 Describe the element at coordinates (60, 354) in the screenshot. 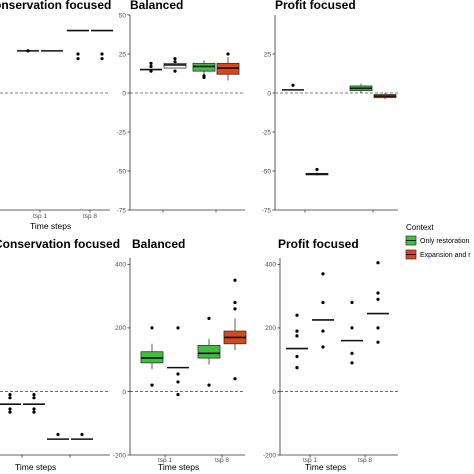

I see `panel-4: Conservation focused Time steps` at that location.